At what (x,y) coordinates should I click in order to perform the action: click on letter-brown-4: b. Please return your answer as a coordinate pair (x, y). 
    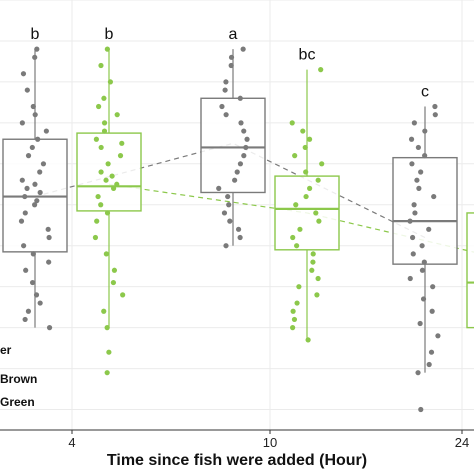
    Looking at the image, I should click on (35, 34).